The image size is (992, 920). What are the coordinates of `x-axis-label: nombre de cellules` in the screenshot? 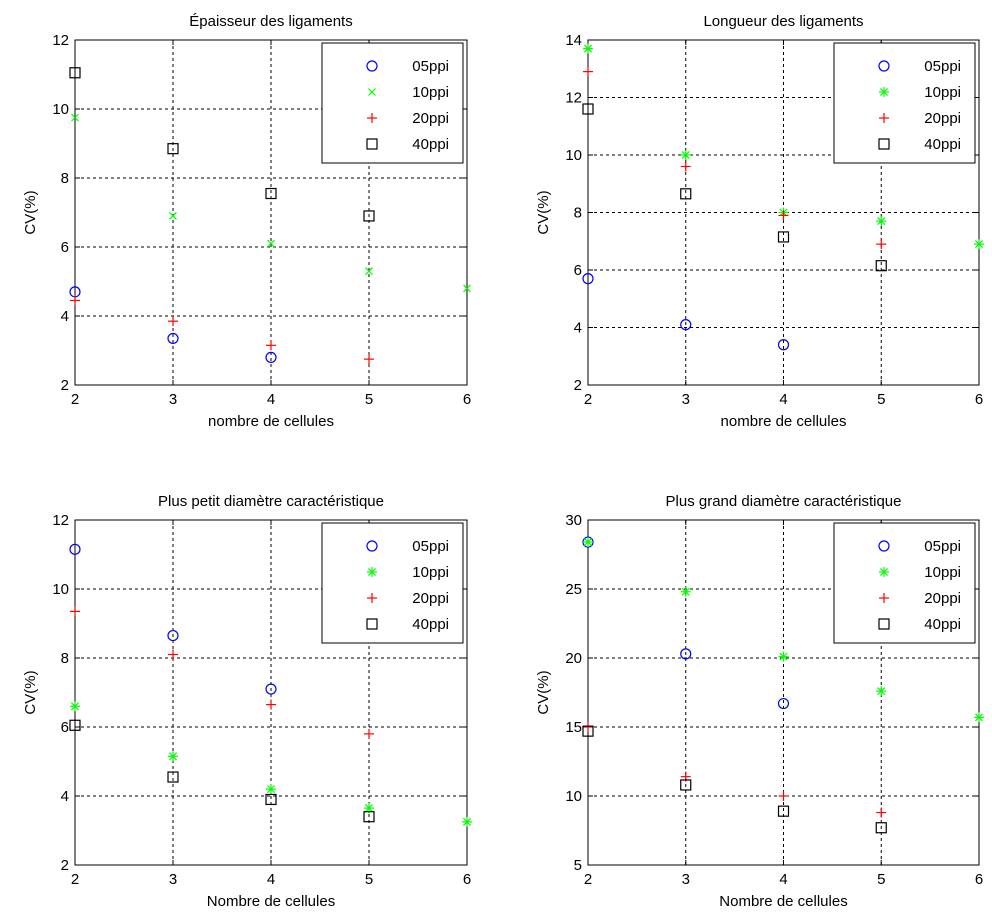 It's located at (784, 421).